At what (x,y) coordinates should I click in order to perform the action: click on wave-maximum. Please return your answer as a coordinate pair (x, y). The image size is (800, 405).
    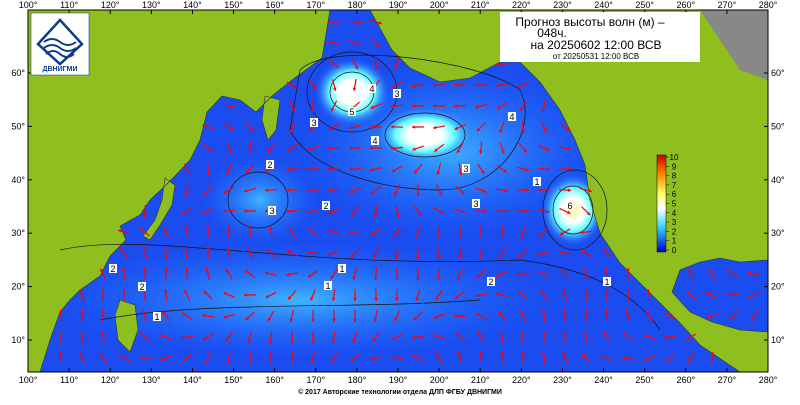
    Looking at the image, I should click on (425, 135).